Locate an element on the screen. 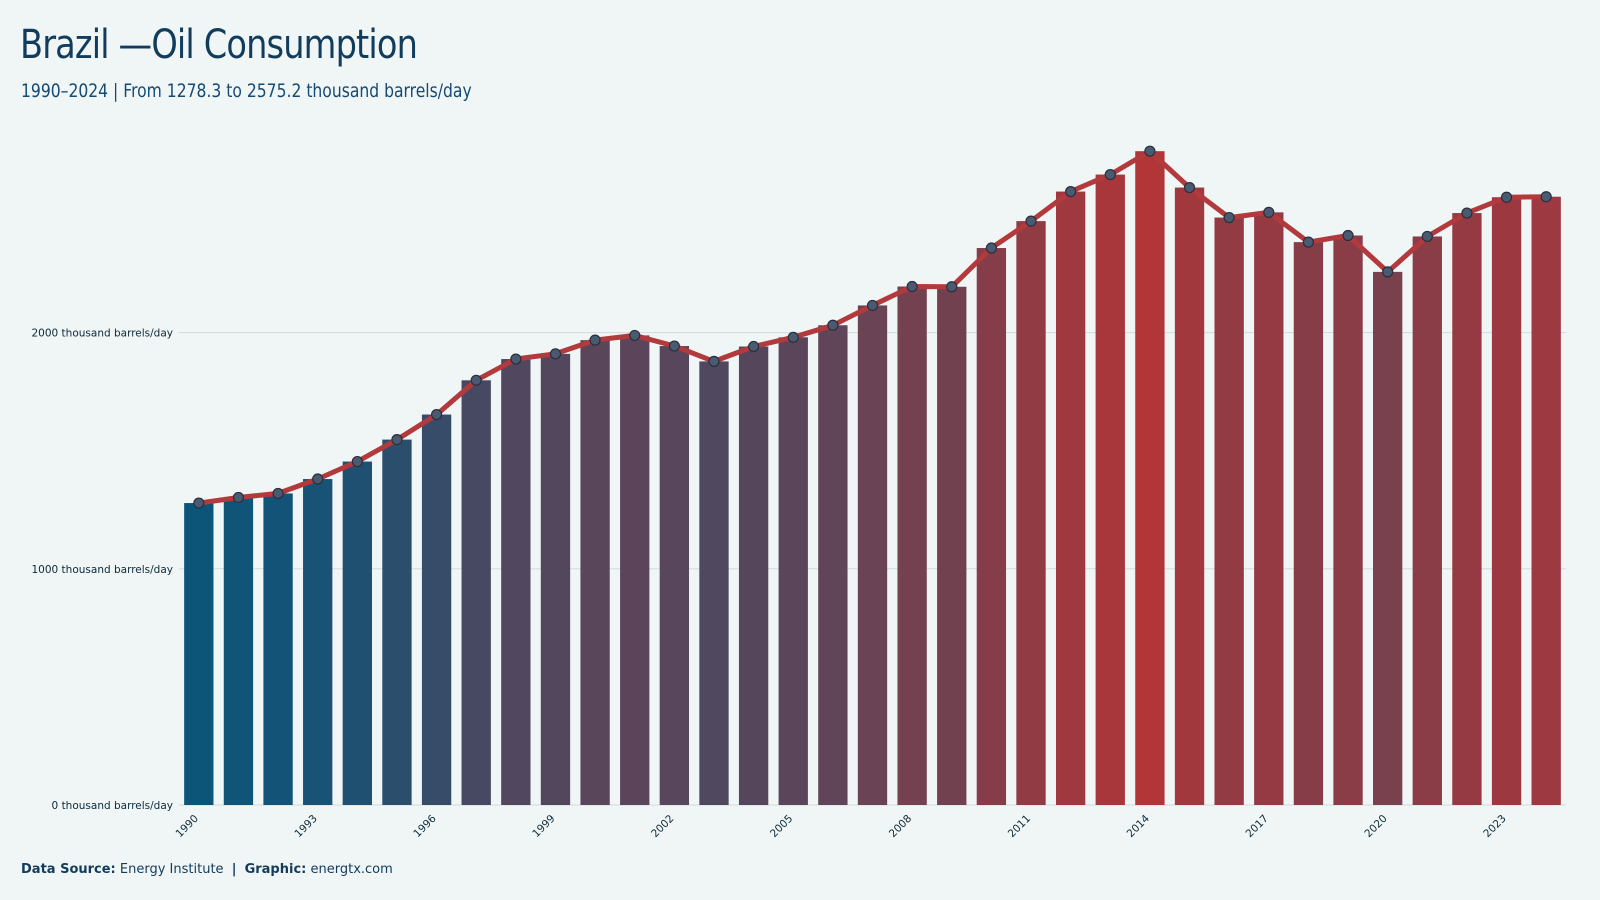  x-tick-label: 1993 is located at coordinates (305, 826).